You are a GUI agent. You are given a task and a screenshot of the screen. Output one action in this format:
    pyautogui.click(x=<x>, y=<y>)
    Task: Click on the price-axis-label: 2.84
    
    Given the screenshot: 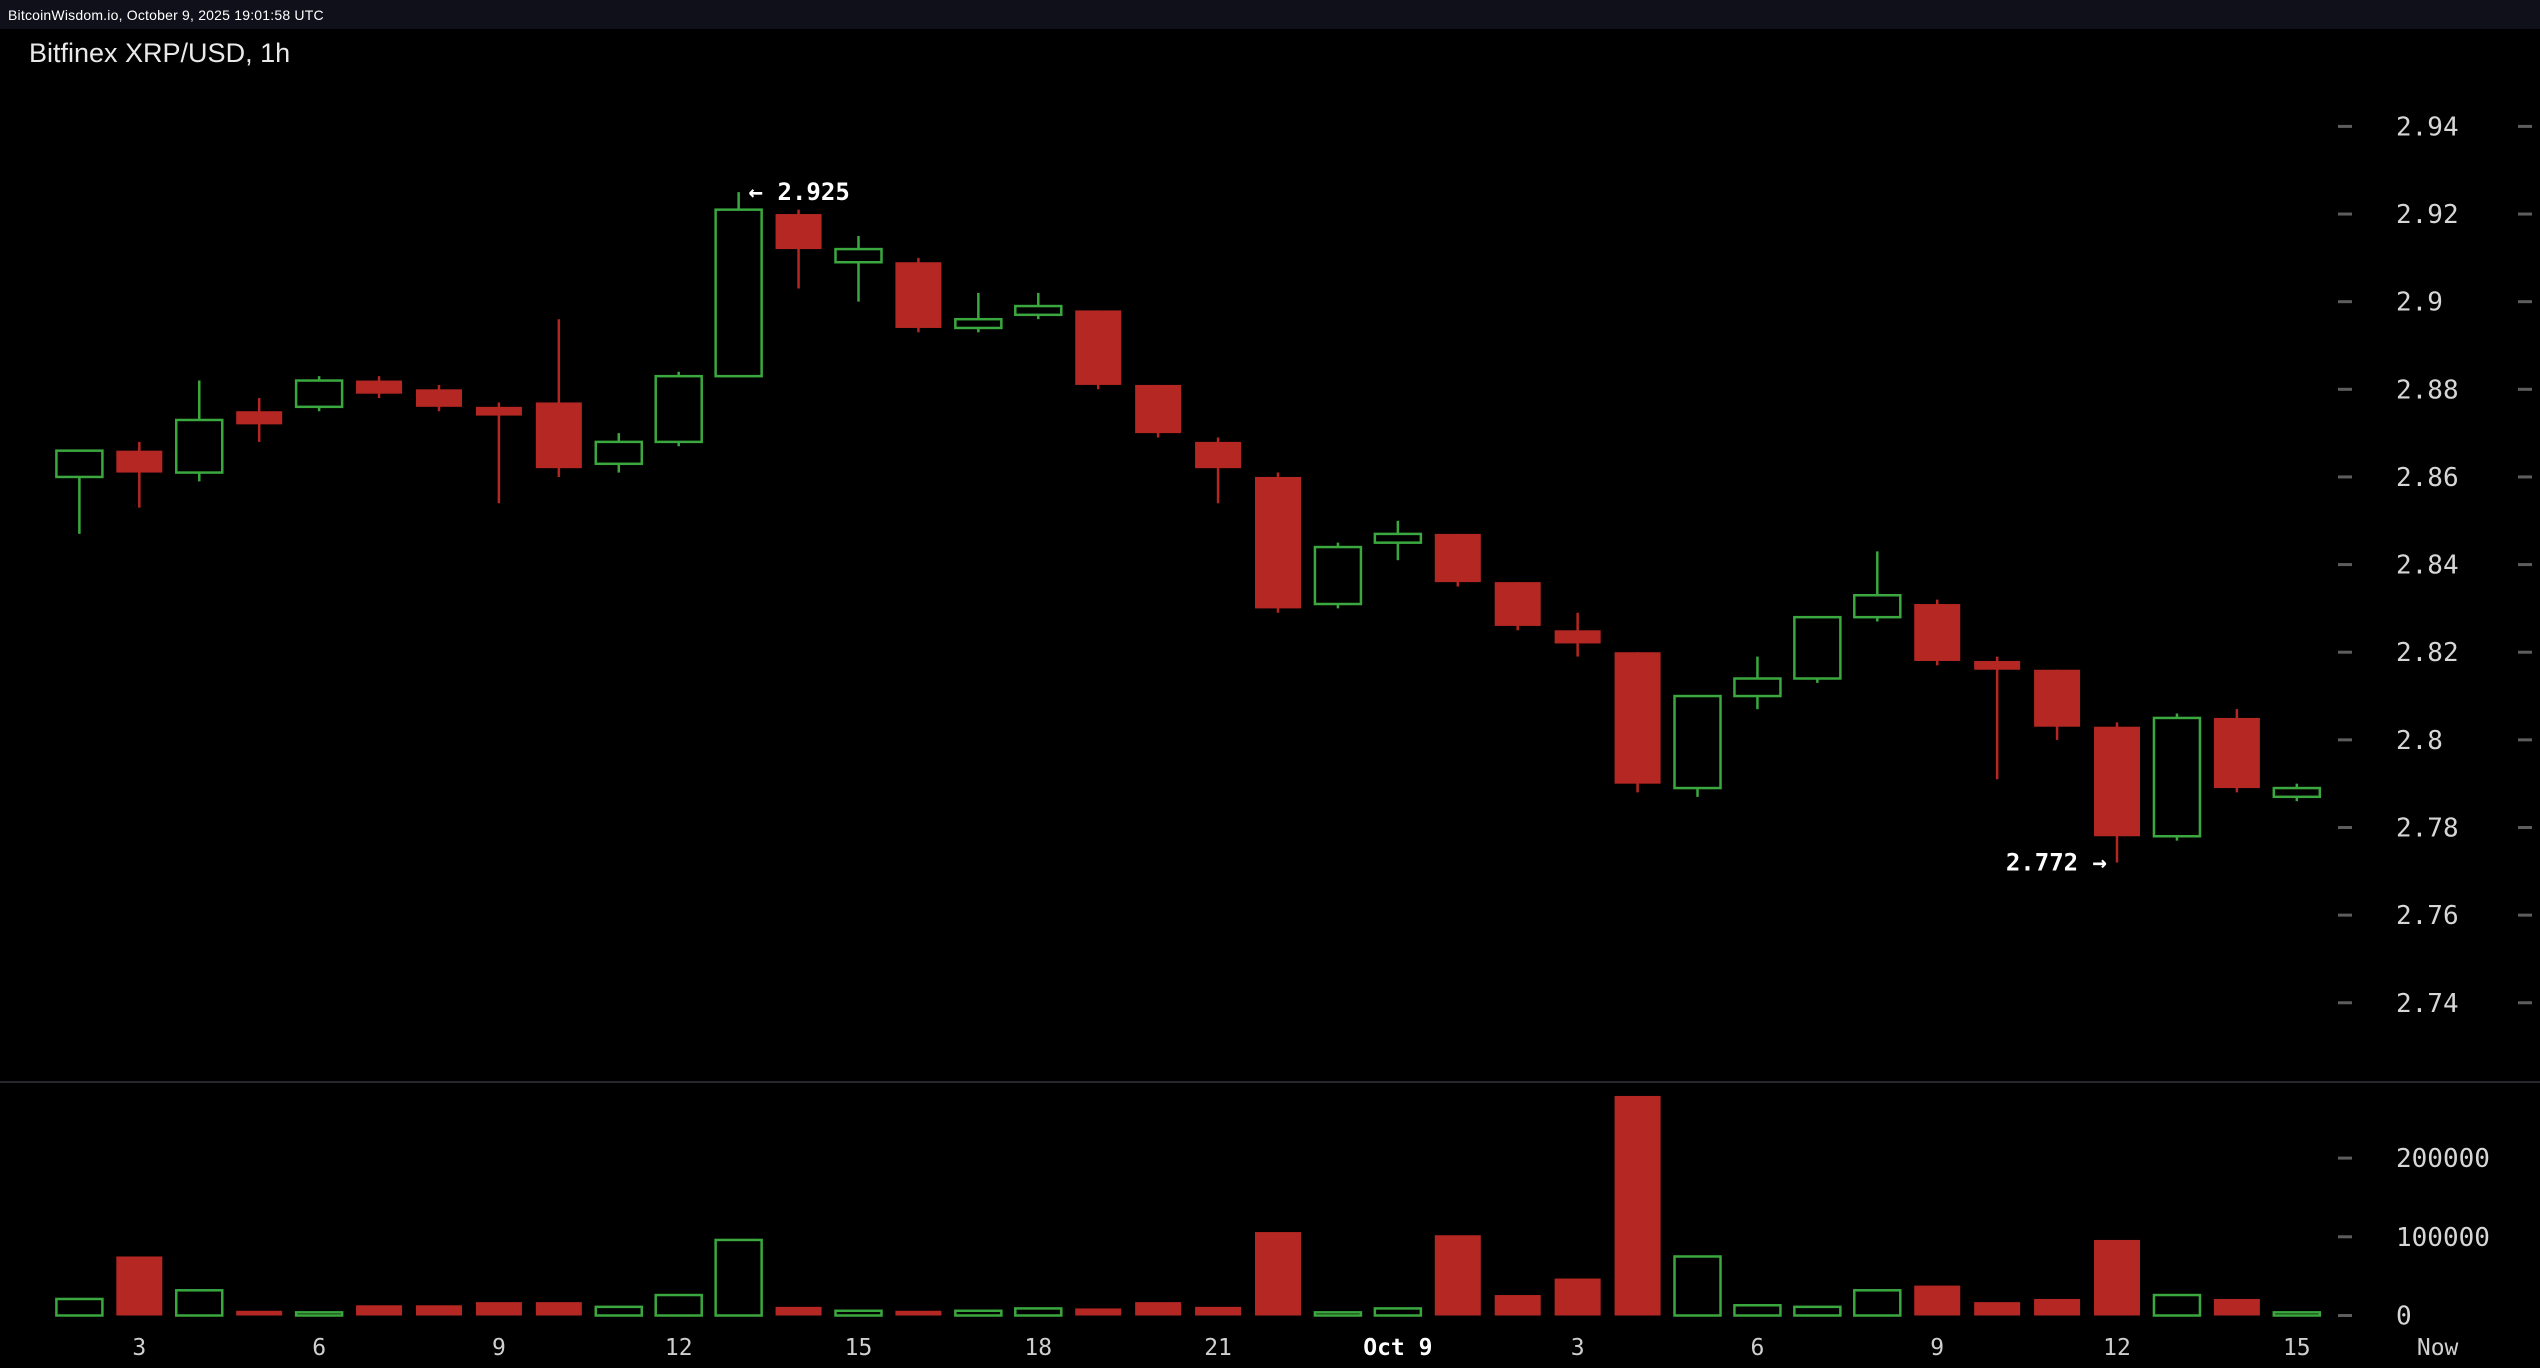 What is the action you would take?
    pyautogui.click(x=2427, y=566)
    